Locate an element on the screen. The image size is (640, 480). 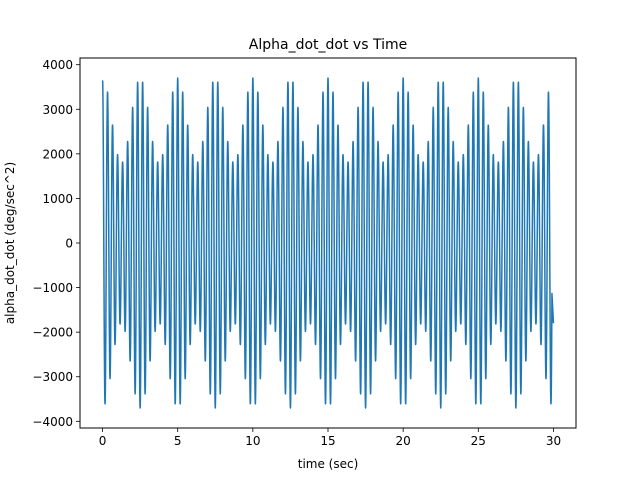
x-axis-label: time (sec) is located at coordinates (328, 464).